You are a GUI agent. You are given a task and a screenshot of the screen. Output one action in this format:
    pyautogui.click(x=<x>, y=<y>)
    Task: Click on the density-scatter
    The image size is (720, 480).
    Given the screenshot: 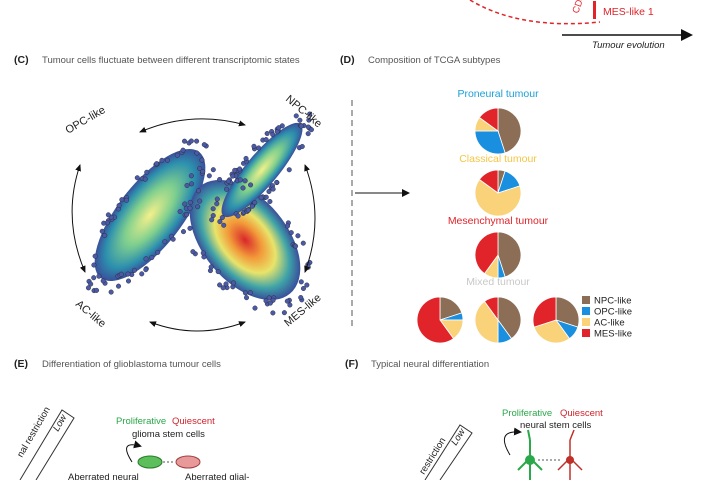 What is the action you would take?
    pyautogui.click(x=199, y=213)
    